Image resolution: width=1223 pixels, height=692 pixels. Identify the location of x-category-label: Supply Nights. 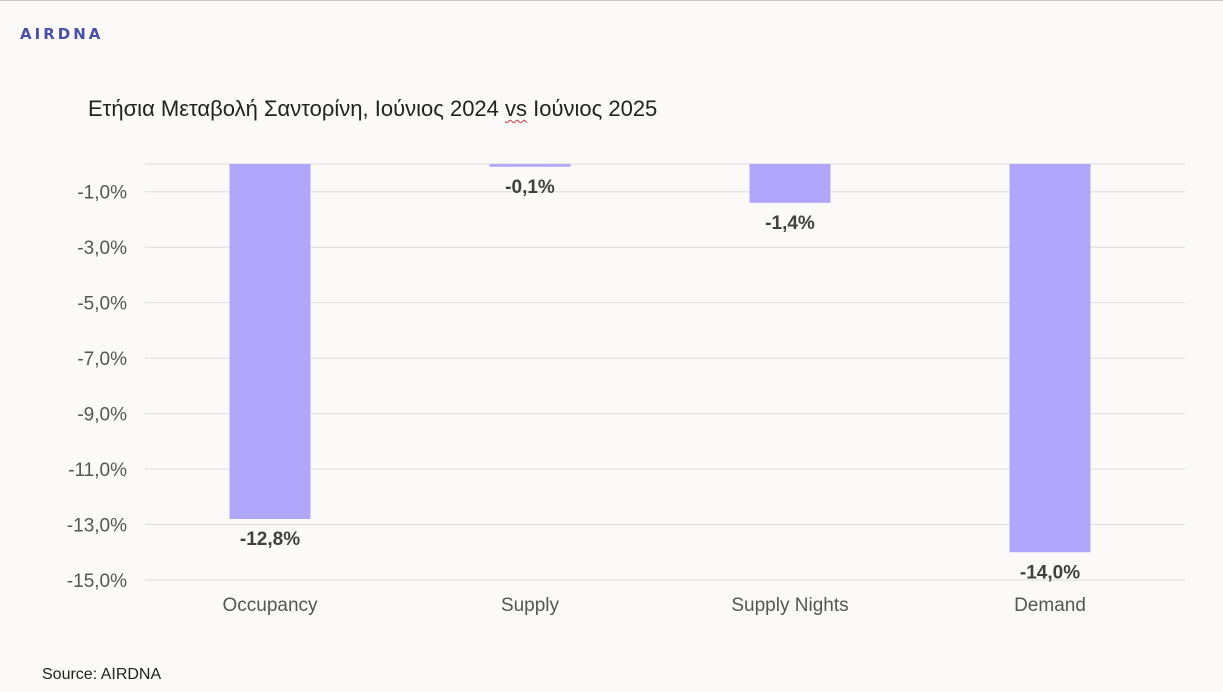
(789, 605).